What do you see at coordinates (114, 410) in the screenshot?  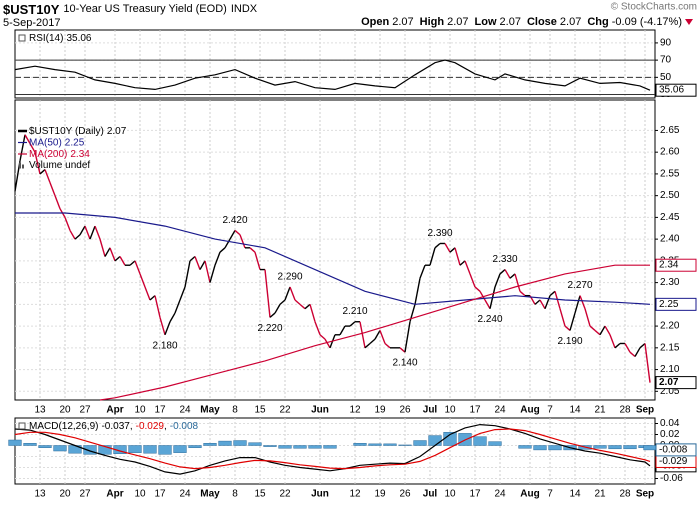 I see `x-tick-label: Apr` at bounding box center [114, 410].